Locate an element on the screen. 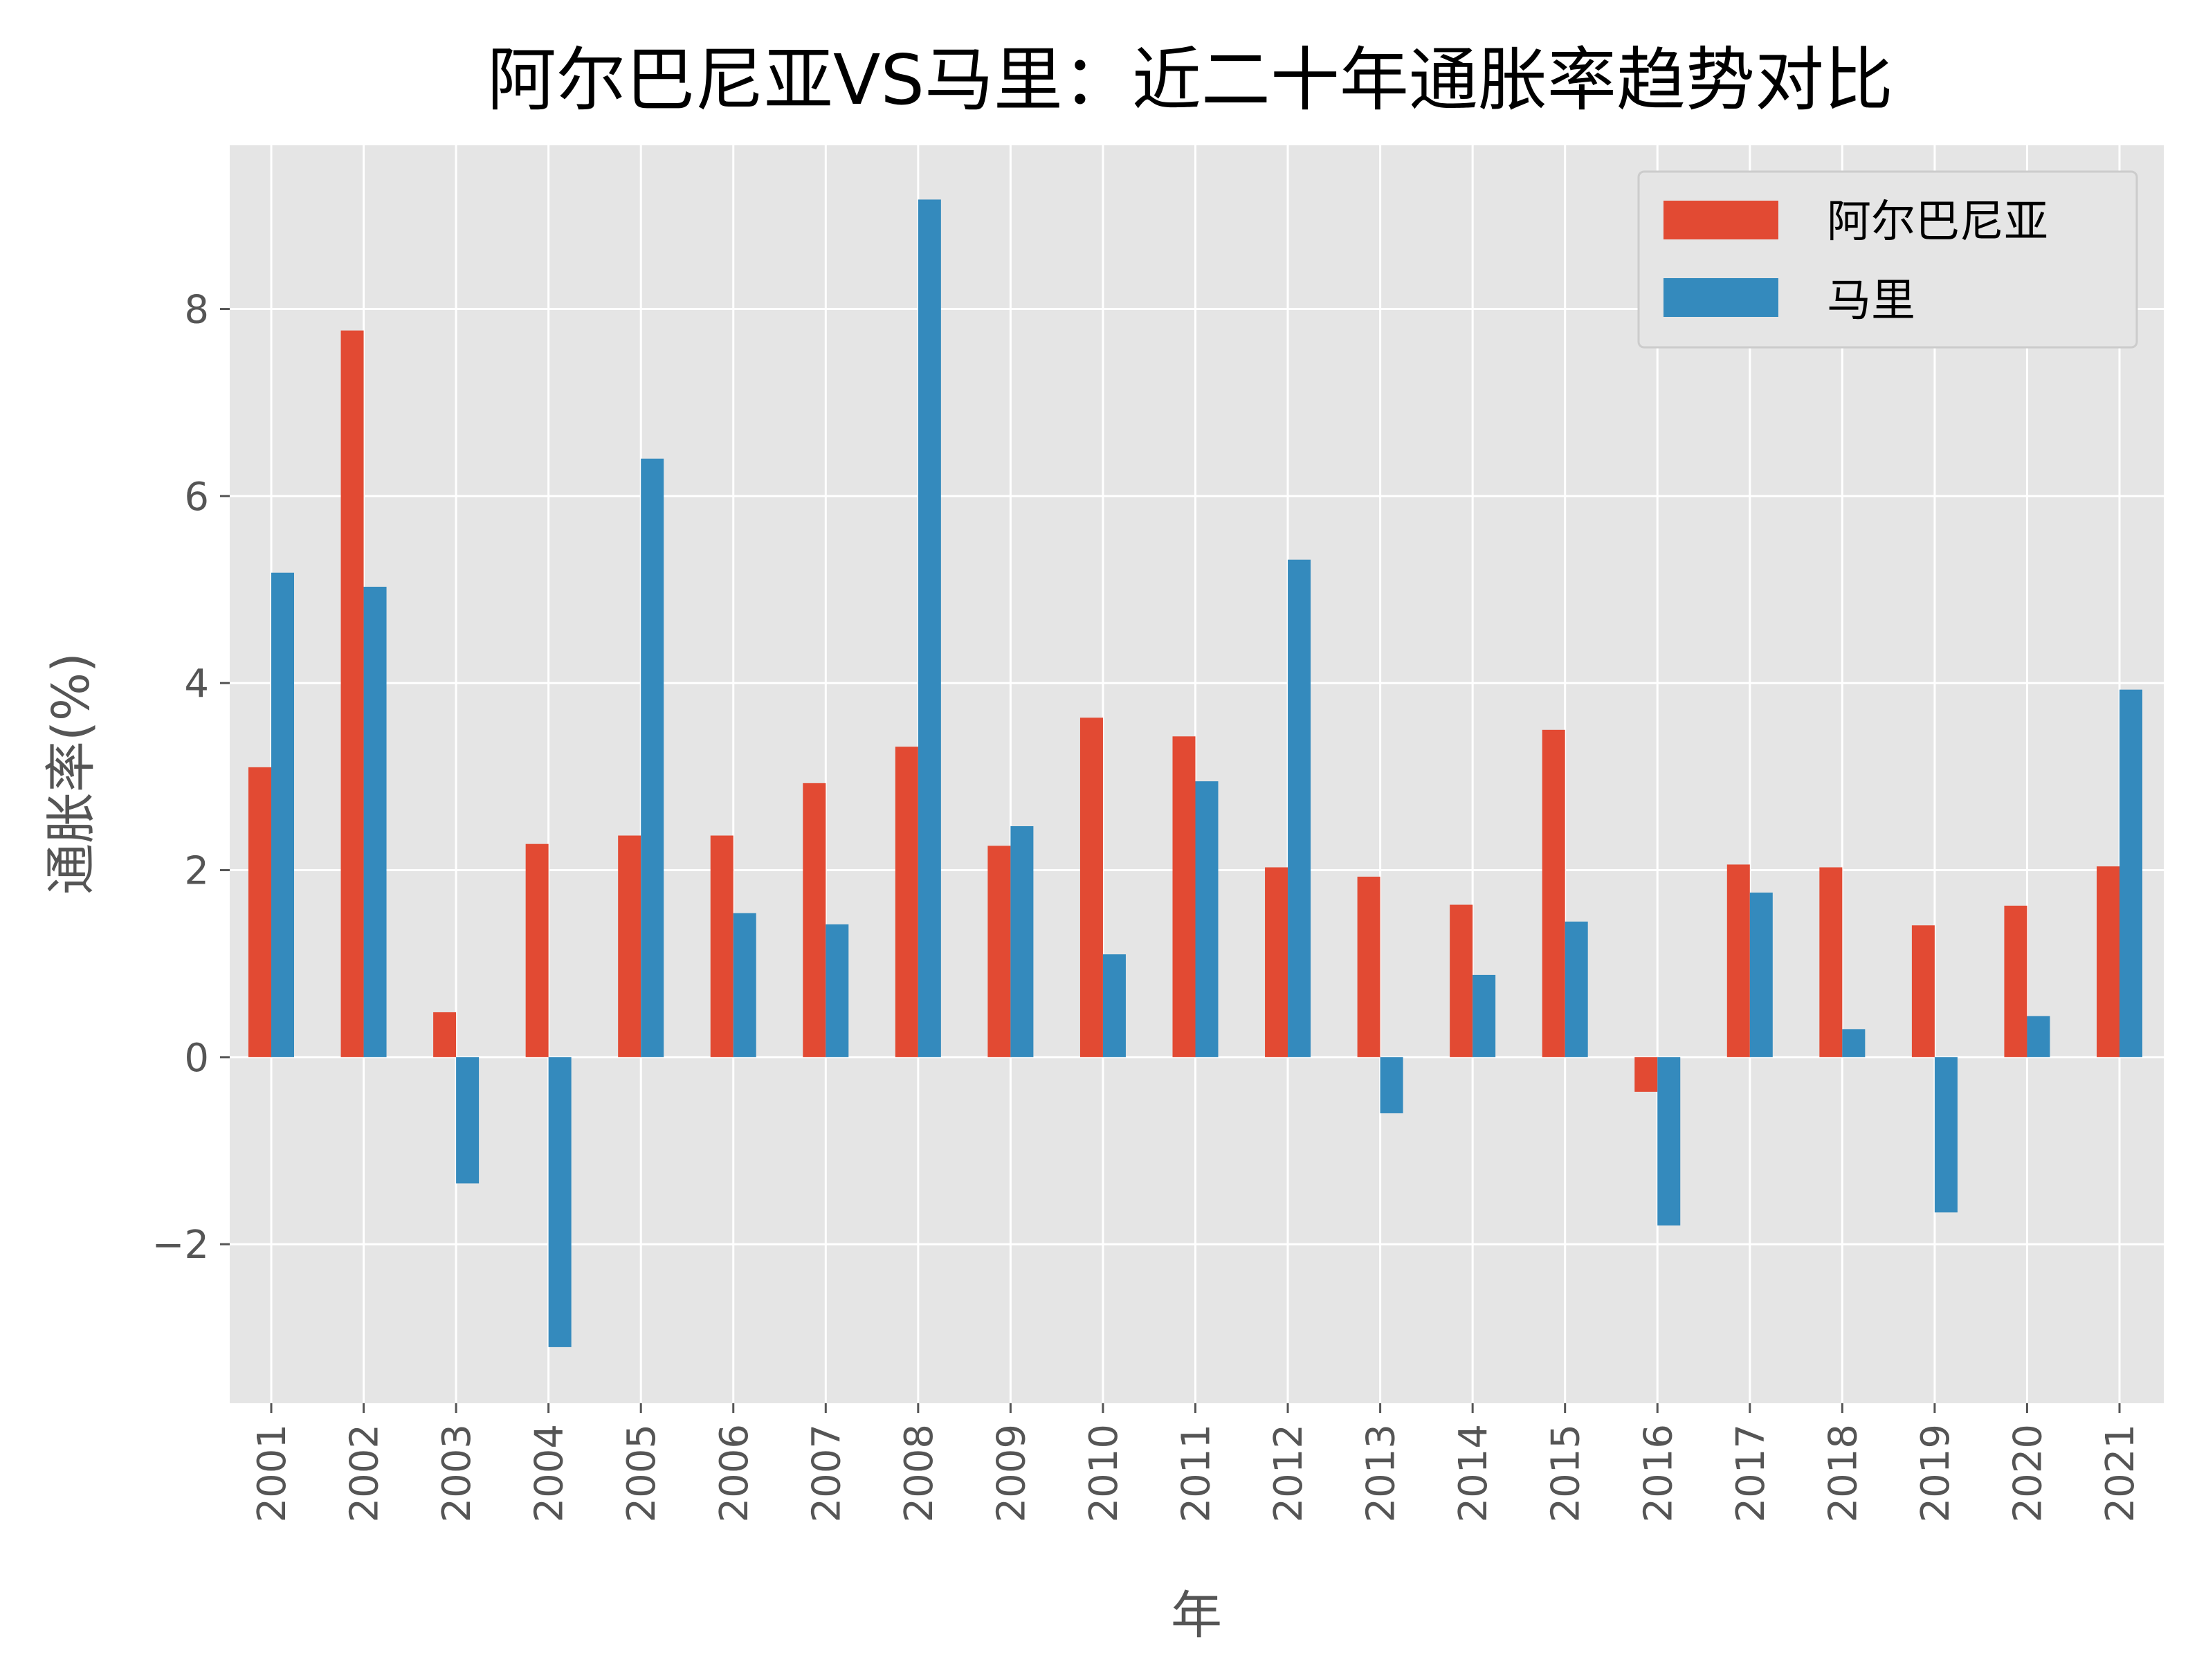  x-tick-label: 2019 is located at coordinates (1935, 1474).